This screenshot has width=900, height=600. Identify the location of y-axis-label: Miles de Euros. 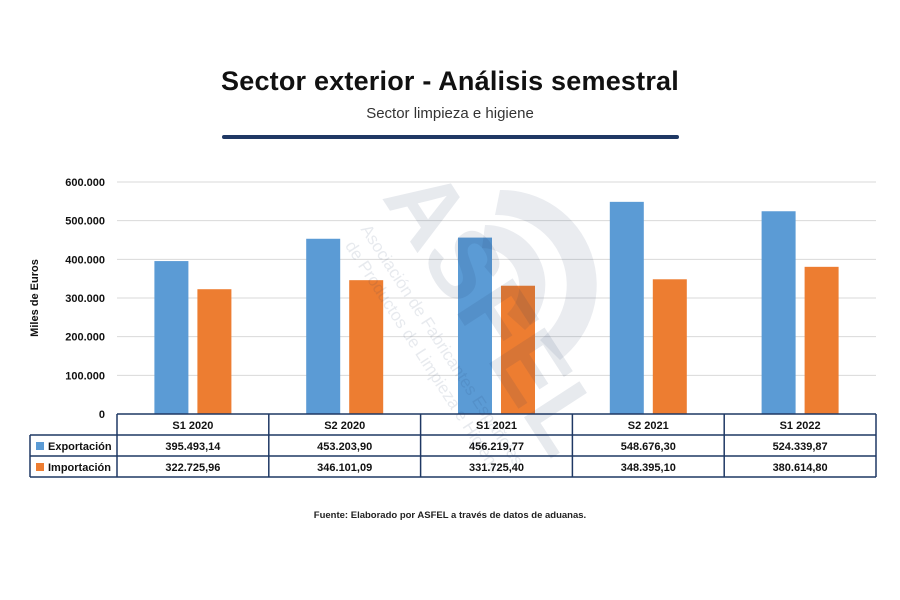
(35, 298).